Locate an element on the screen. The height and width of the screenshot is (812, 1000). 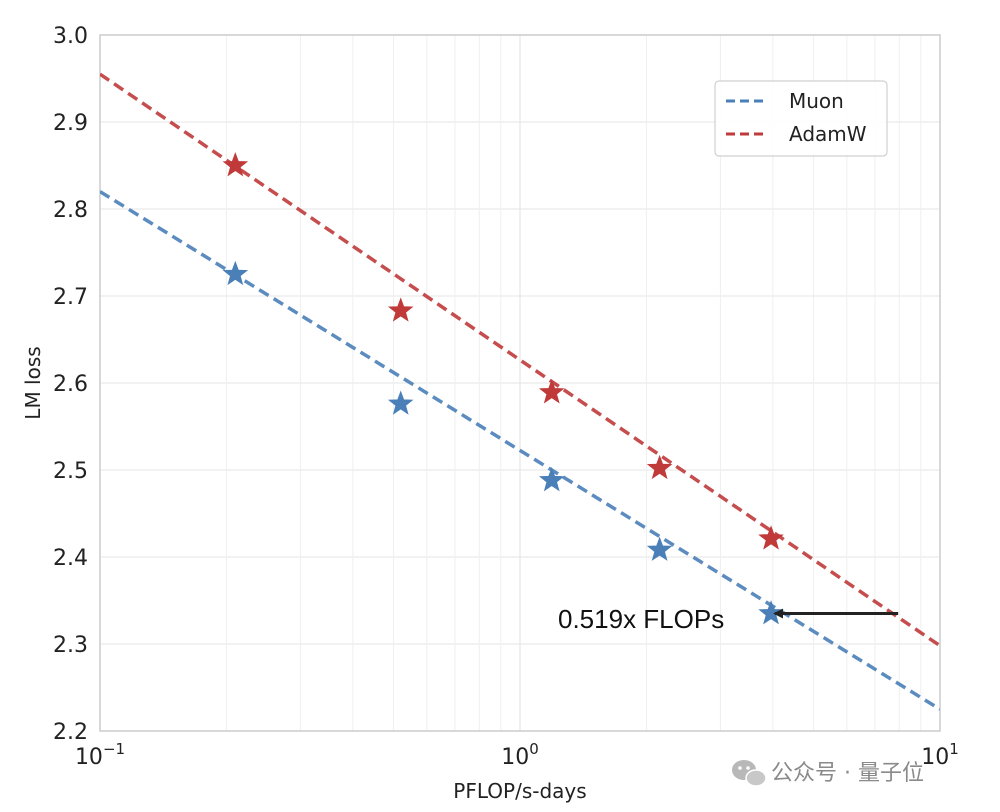
y-tick-label: 2.4 is located at coordinates (70, 558).